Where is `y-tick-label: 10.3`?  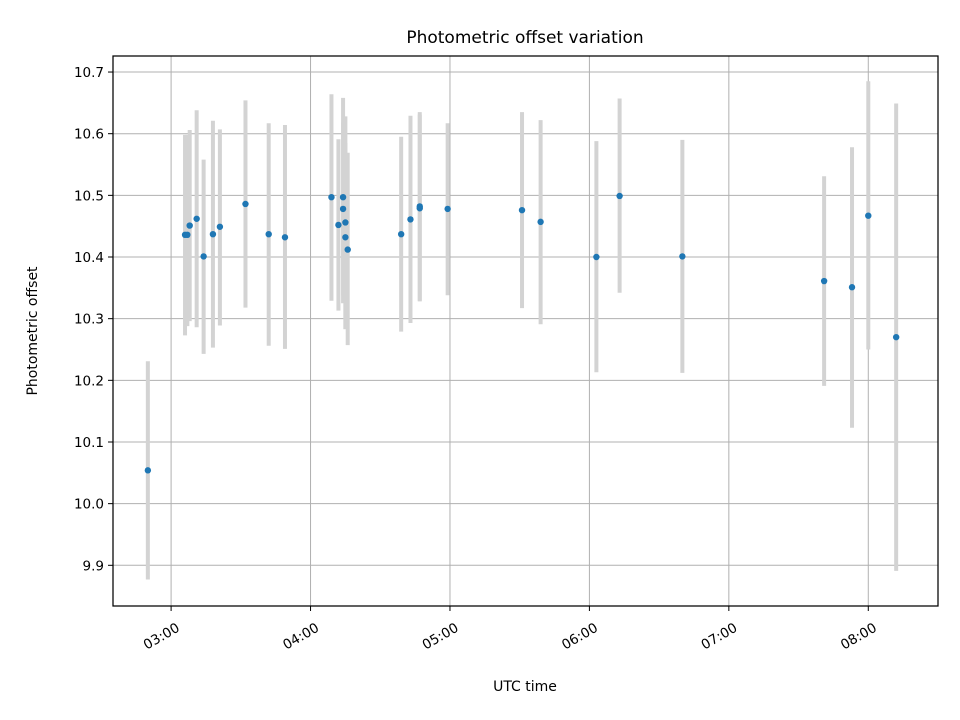
y-tick-label: 10.3 is located at coordinates (89, 320).